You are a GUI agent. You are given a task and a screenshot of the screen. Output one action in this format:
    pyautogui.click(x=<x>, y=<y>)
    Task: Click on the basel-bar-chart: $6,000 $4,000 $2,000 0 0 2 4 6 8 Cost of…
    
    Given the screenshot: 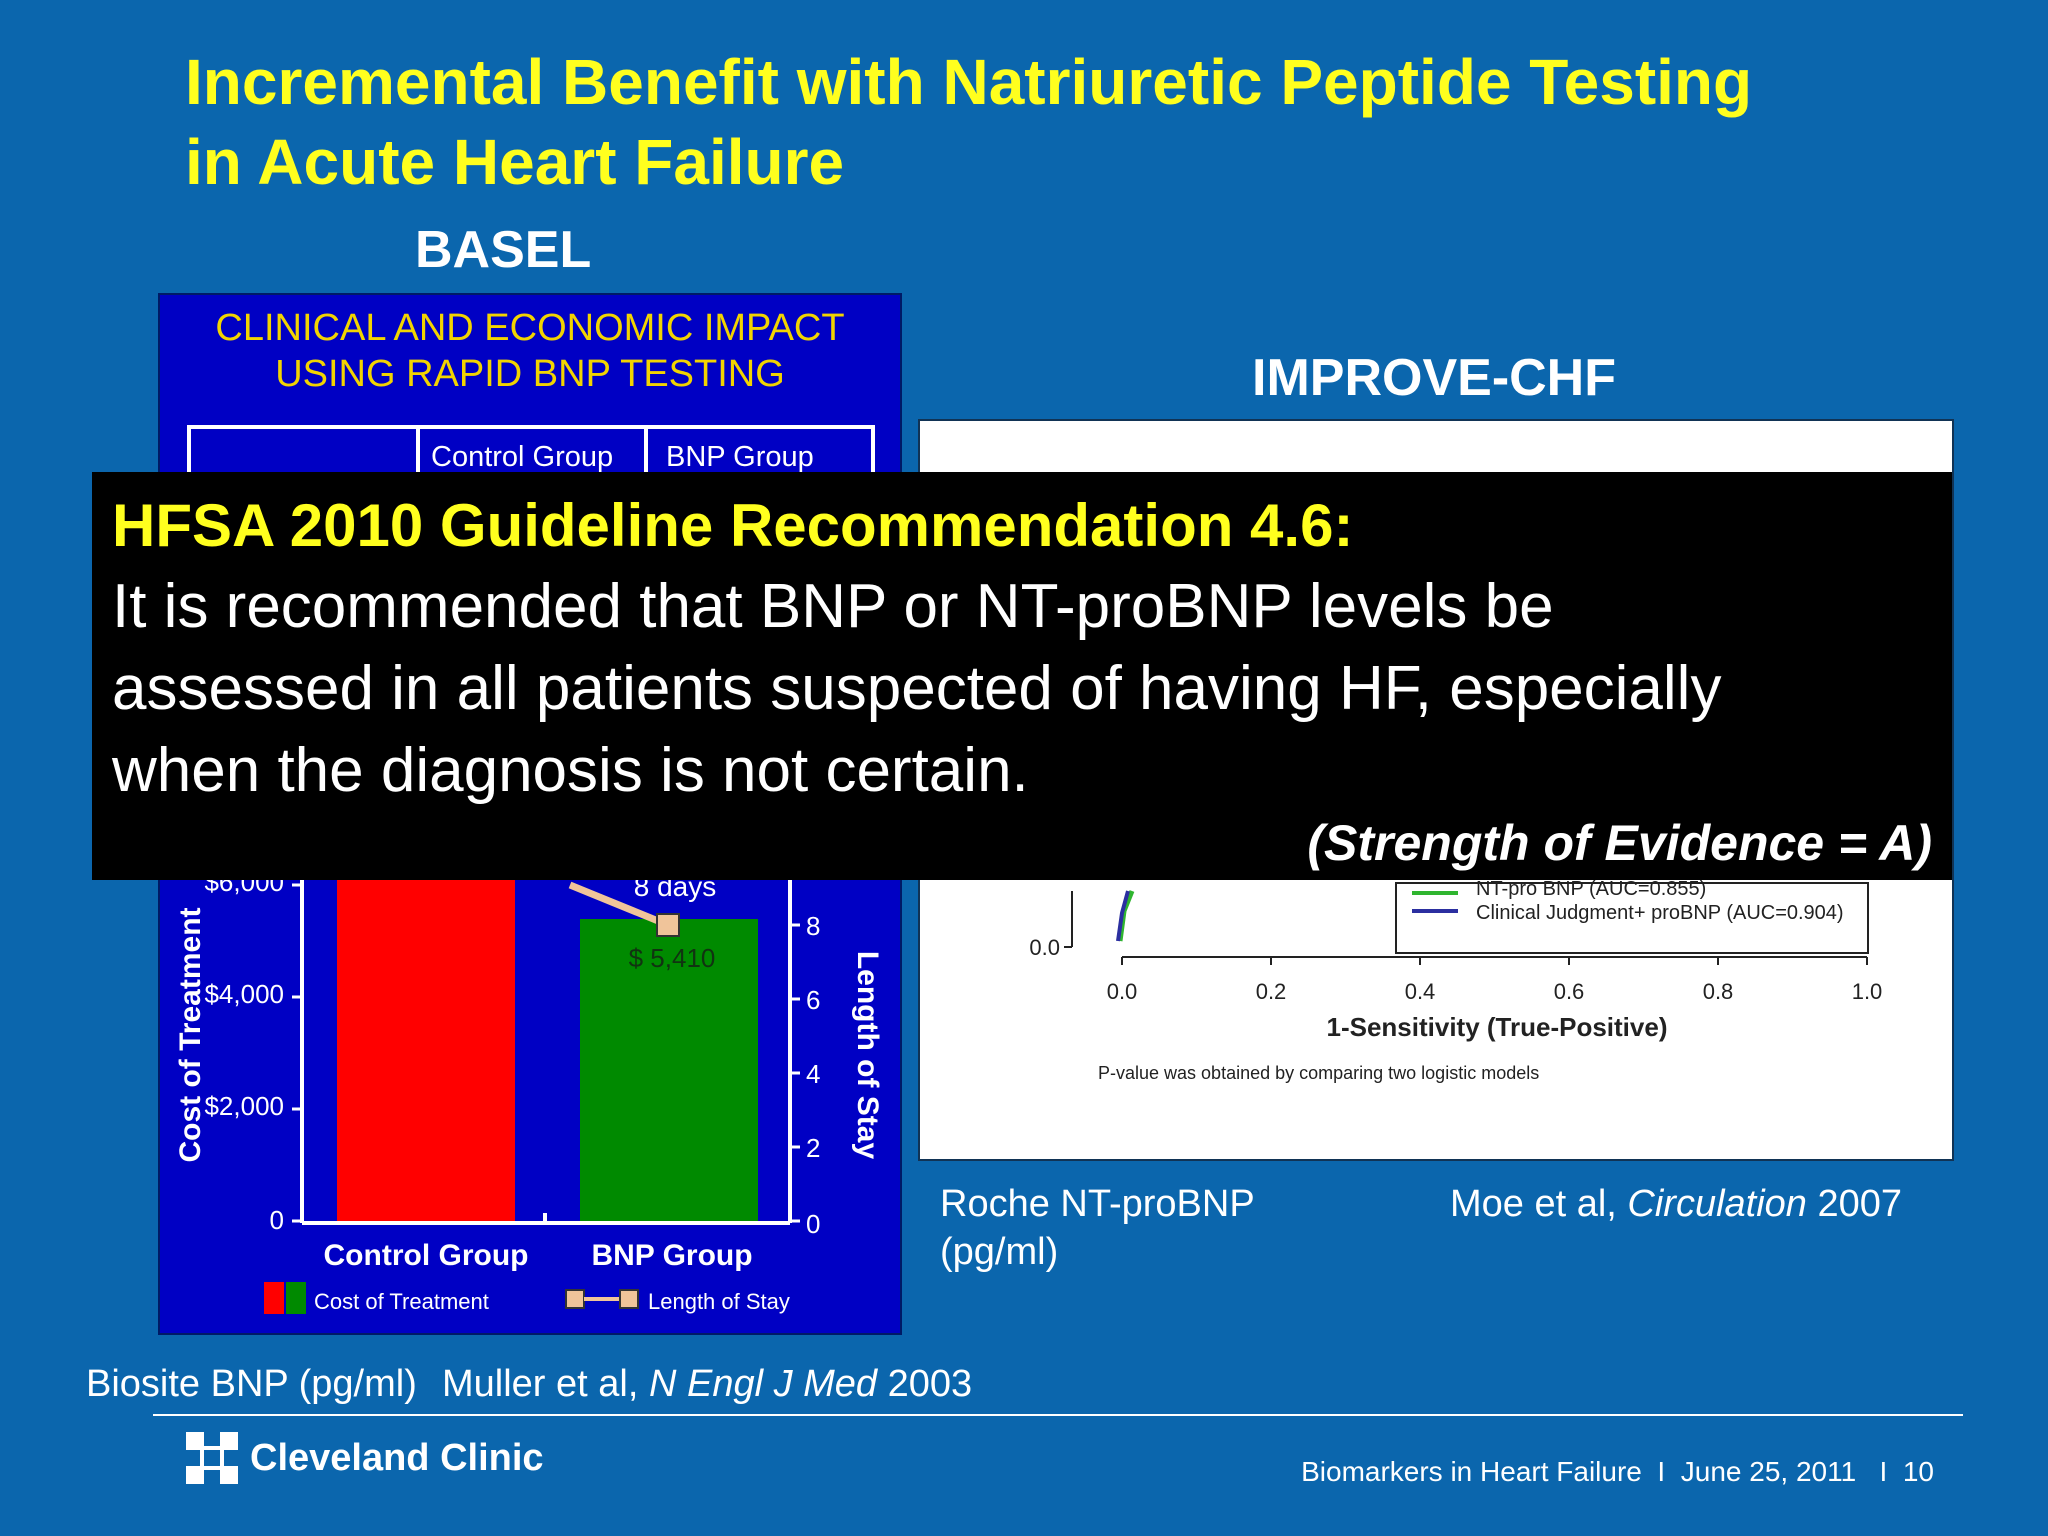 What is the action you would take?
    pyautogui.click(x=529, y=1090)
    